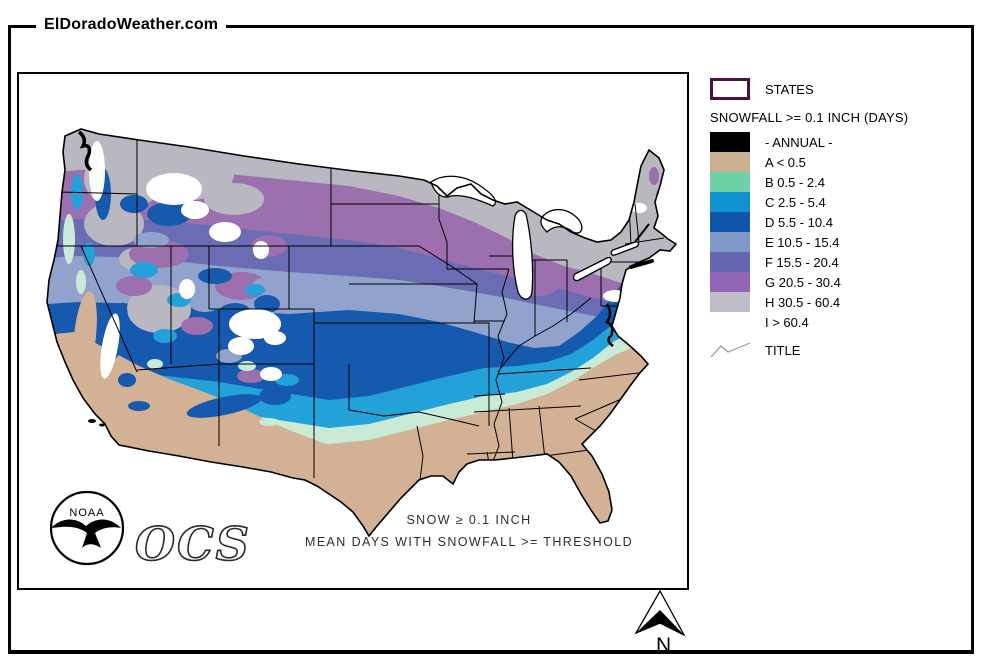 The width and height of the screenshot is (981, 660). What do you see at coordinates (641, 264) in the screenshot?
I see `long-island` at bounding box center [641, 264].